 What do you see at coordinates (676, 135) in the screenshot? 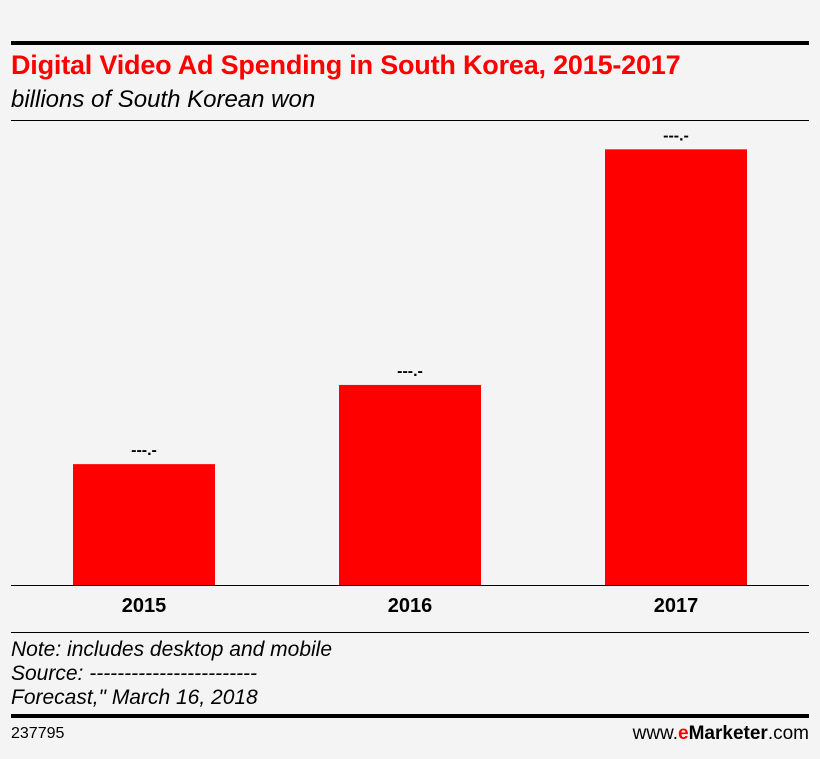
I see `data-label-2017: ---.-` at bounding box center [676, 135].